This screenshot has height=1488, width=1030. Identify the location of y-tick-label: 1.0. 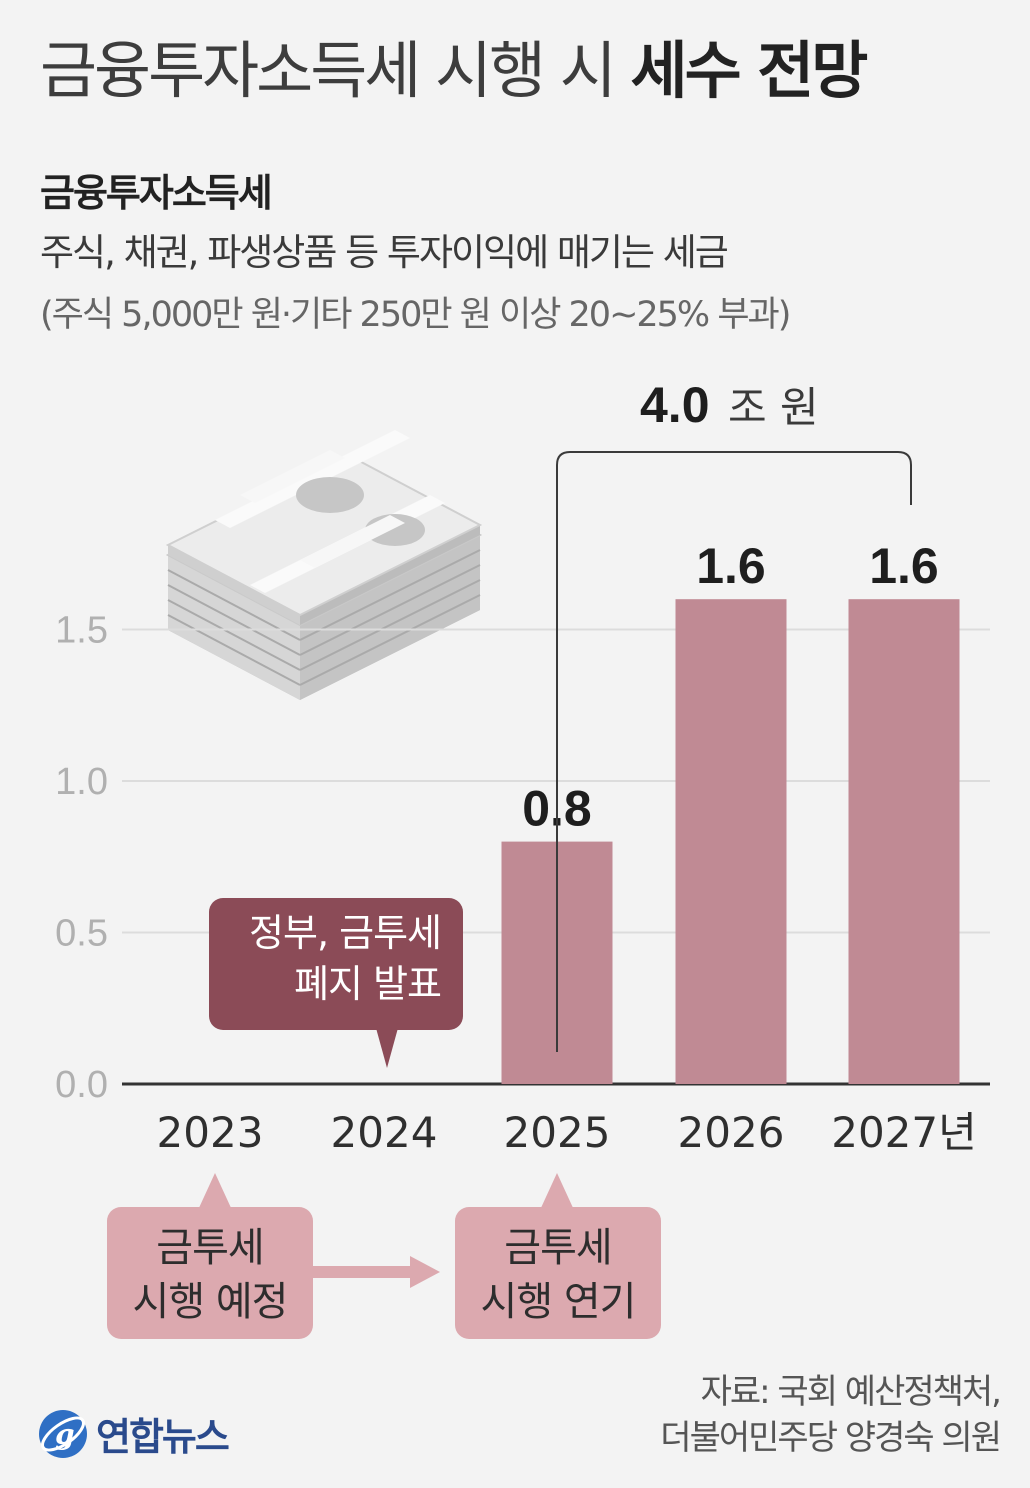
(81, 782).